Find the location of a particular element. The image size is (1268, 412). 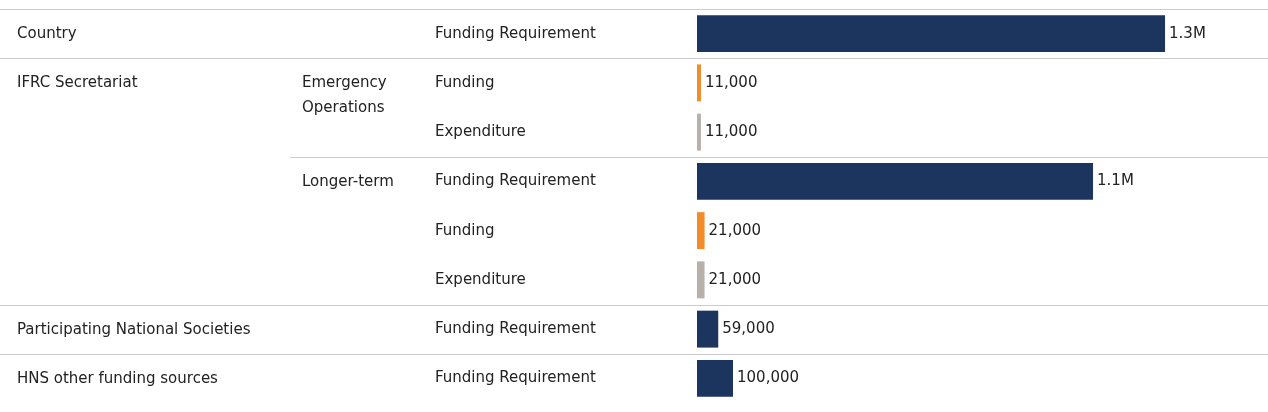

data-label: 1.1M is located at coordinates (1115, 180).